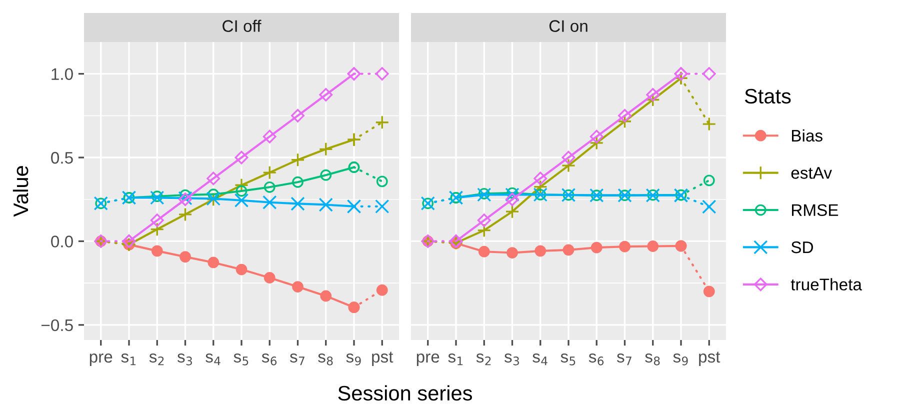 The width and height of the screenshot is (899, 410). Describe the element at coordinates (405, 393) in the screenshot. I see `x-axis-title: Session series` at that location.